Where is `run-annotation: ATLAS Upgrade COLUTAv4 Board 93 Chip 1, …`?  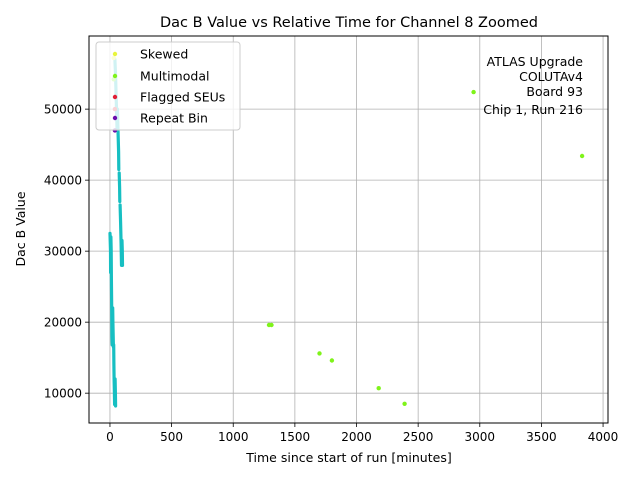
run-annotation: ATLAS Upgrade COLUTAv4 Board 93 Chip 1, … is located at coordinates (533, 85).